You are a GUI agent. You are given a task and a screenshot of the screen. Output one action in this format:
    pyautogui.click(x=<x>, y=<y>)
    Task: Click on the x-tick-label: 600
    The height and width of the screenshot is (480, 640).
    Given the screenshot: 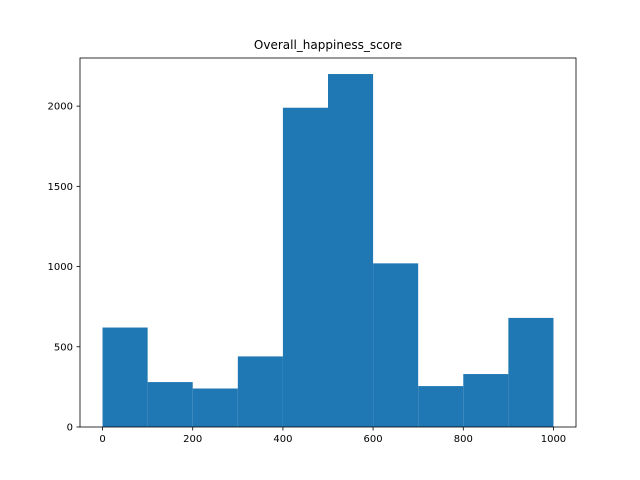 What is the action you would take?
    pyautogui.click(x=373, y=439)
    